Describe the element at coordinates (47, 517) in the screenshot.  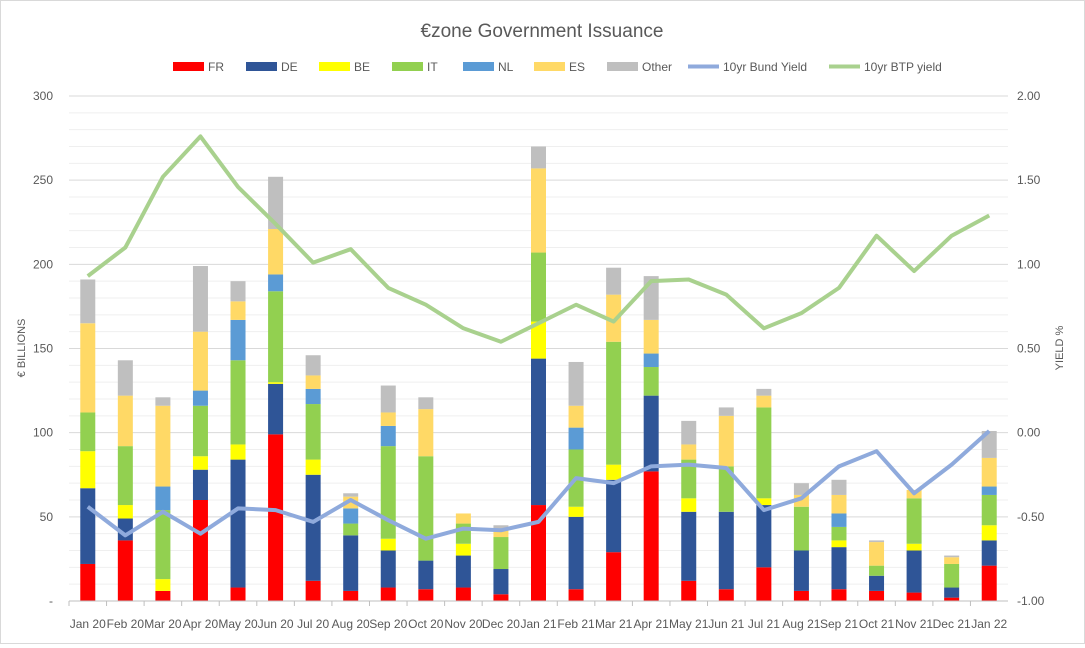
I see `y-tick-label: 50` at that location.